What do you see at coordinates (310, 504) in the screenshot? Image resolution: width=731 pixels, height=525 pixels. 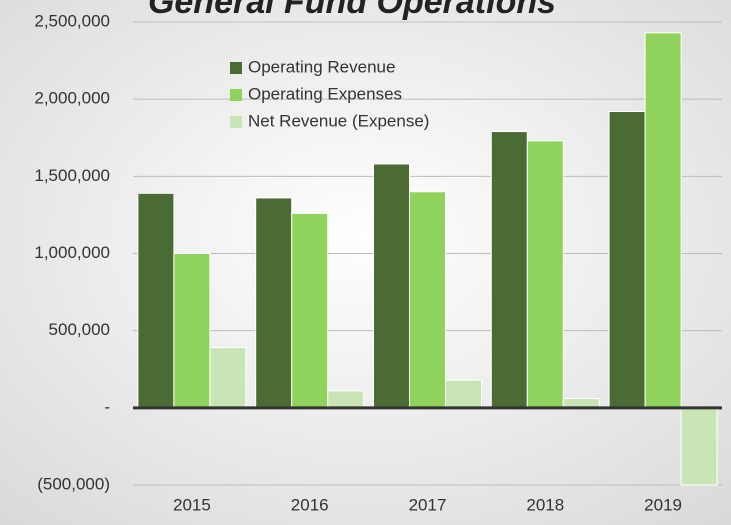 I see `x-tick-label: 2016` at bounding box center [310, 504].